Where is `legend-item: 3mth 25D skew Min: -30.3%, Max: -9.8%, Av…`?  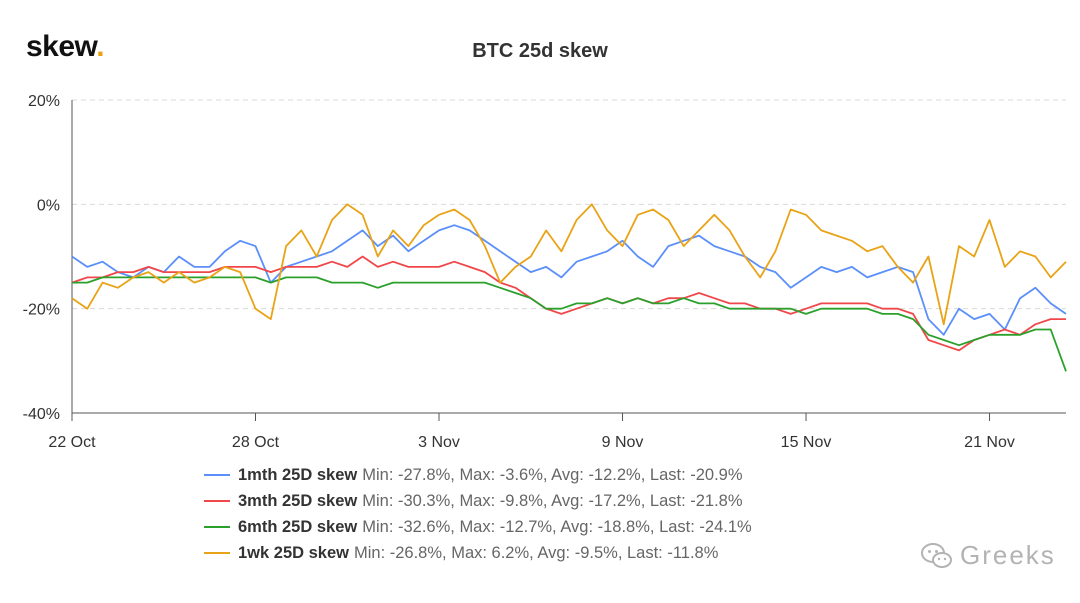 legend-item: 3mth 25D skew Min: -30.3%, Max: -9.8%, Av… is located at coordinates (478, 501).